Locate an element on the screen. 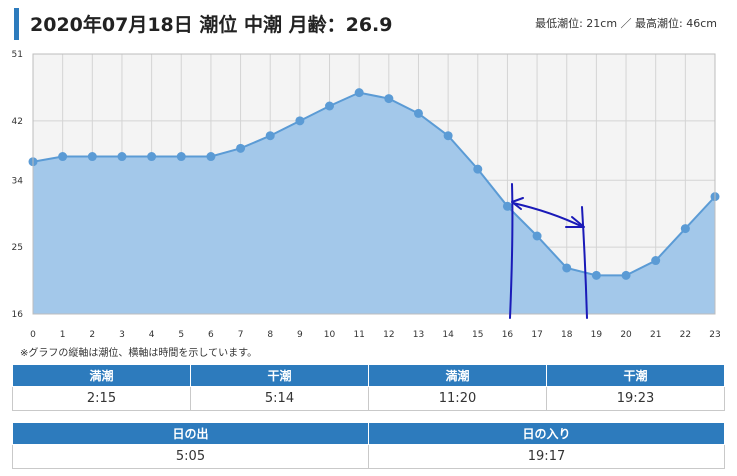  title-accent-bar is located at coordinates (16, 24).